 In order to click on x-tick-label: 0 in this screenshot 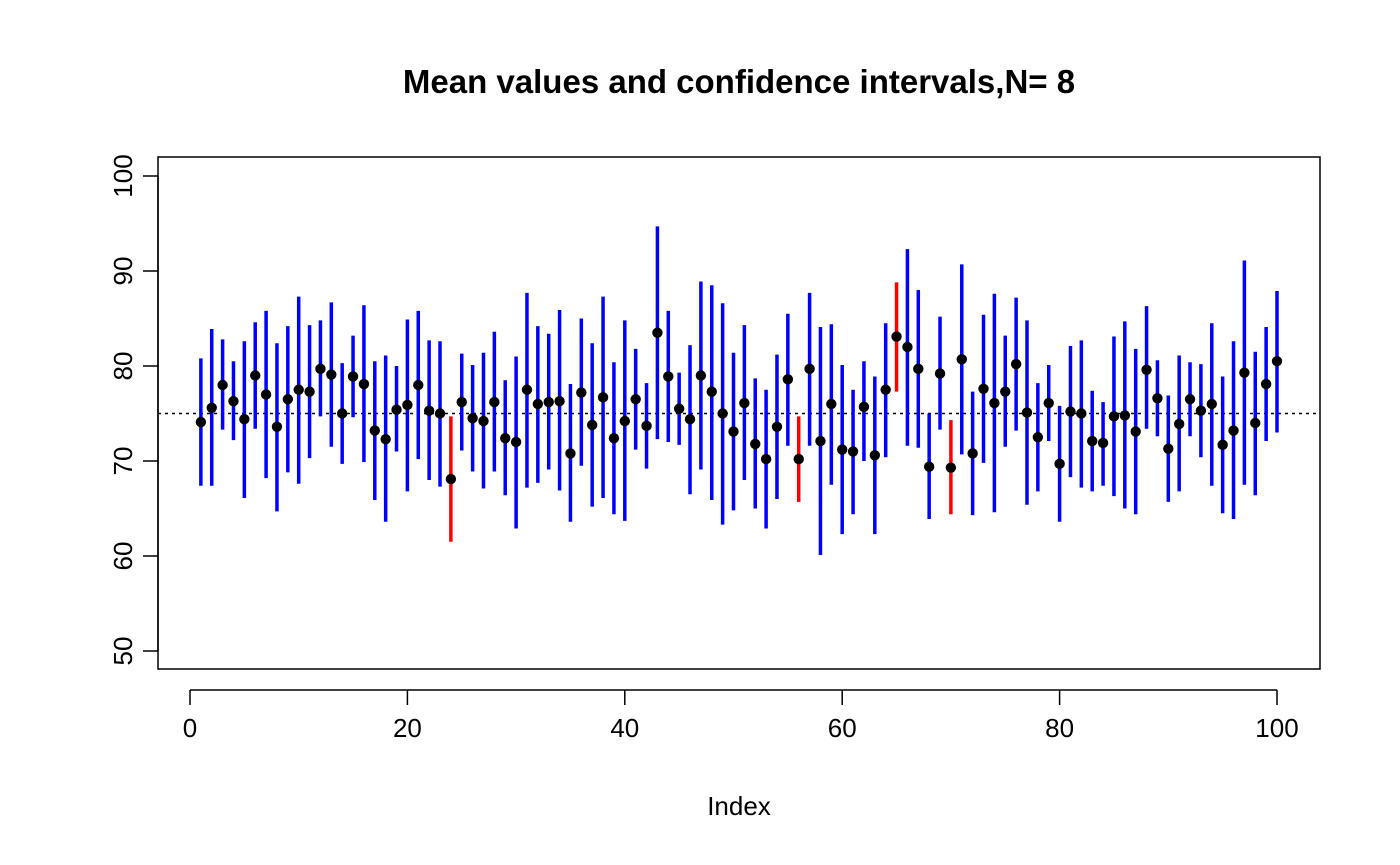, I will do `click(190, 728)`.